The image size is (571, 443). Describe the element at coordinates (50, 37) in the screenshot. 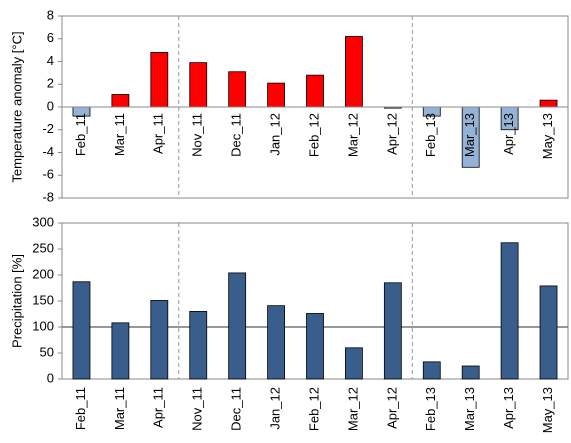

I see `y-tick-label: 6` at that location.